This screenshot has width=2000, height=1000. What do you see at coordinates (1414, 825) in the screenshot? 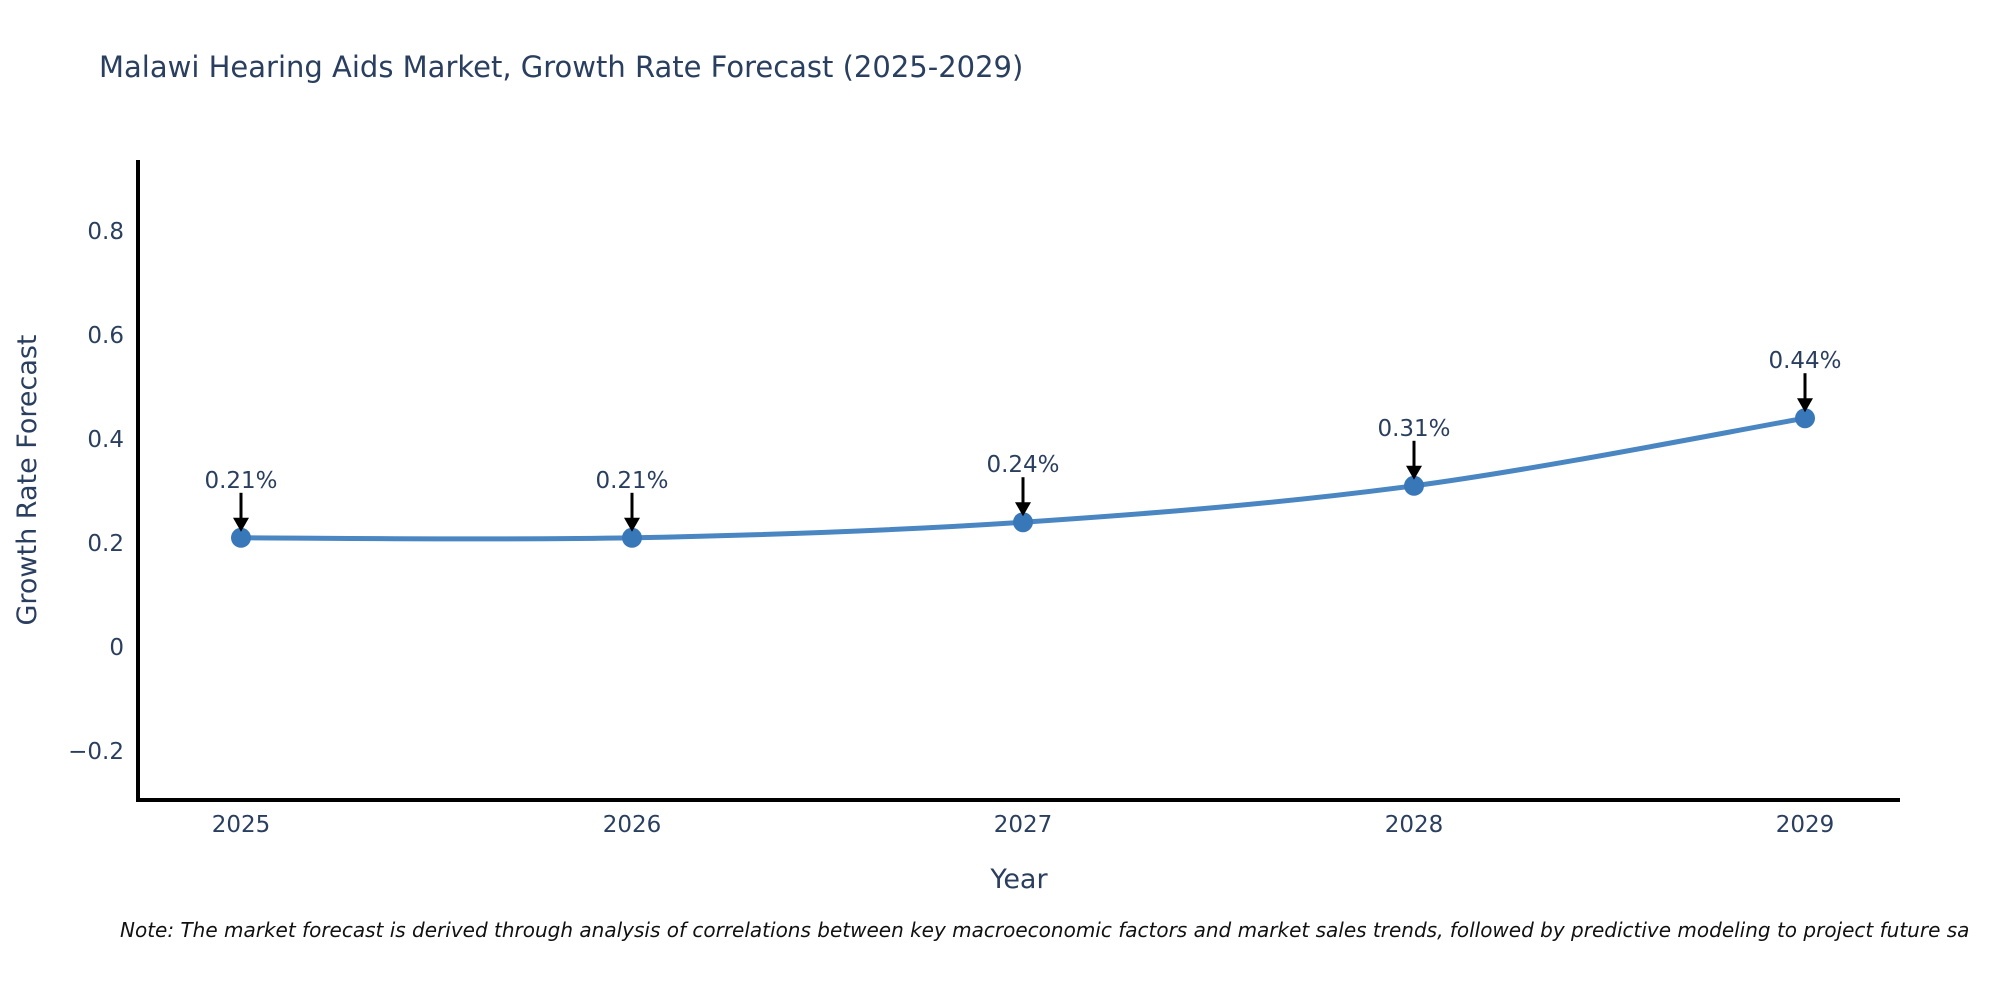
I see `x-tick-label: 2028` at bounding box center [1414, 825].